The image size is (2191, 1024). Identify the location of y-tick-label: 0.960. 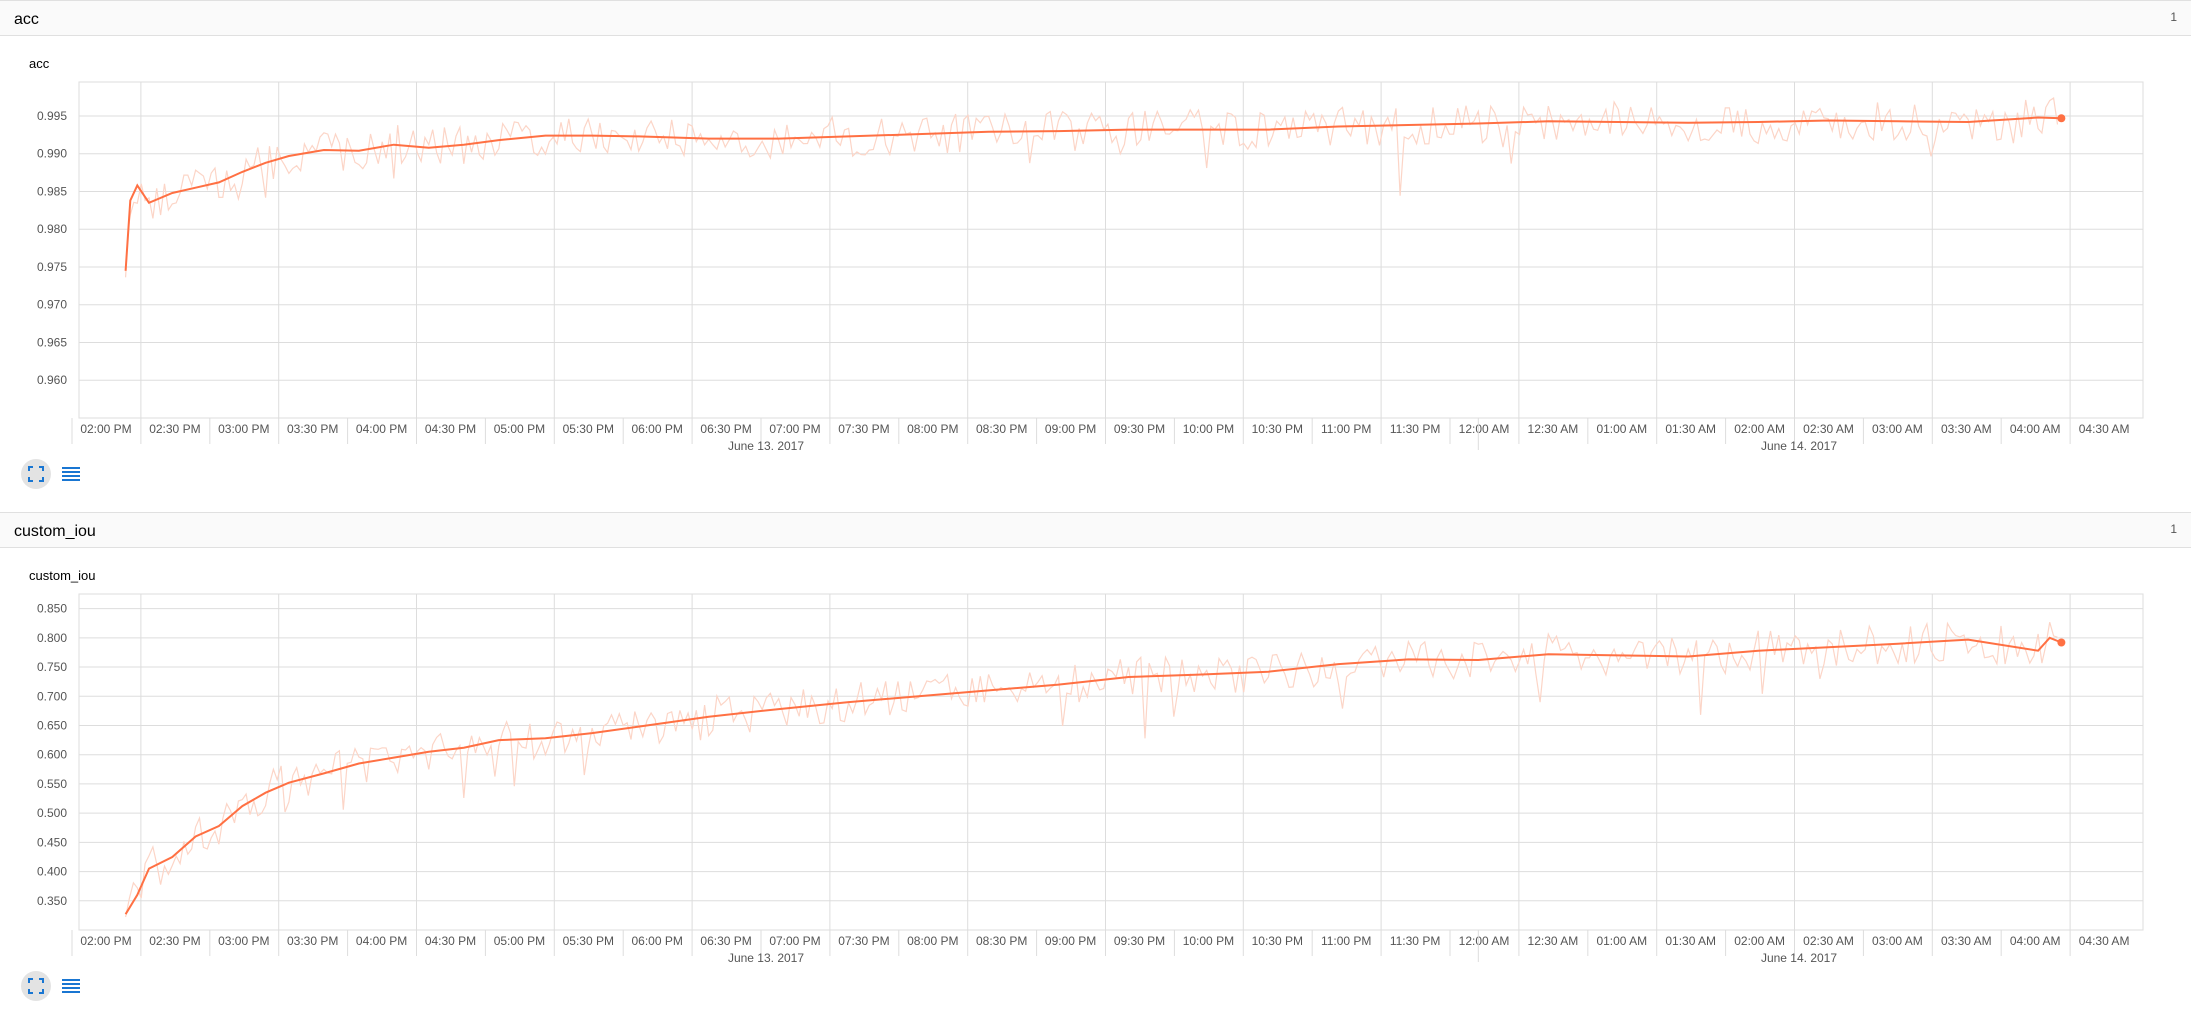
(52, 380).